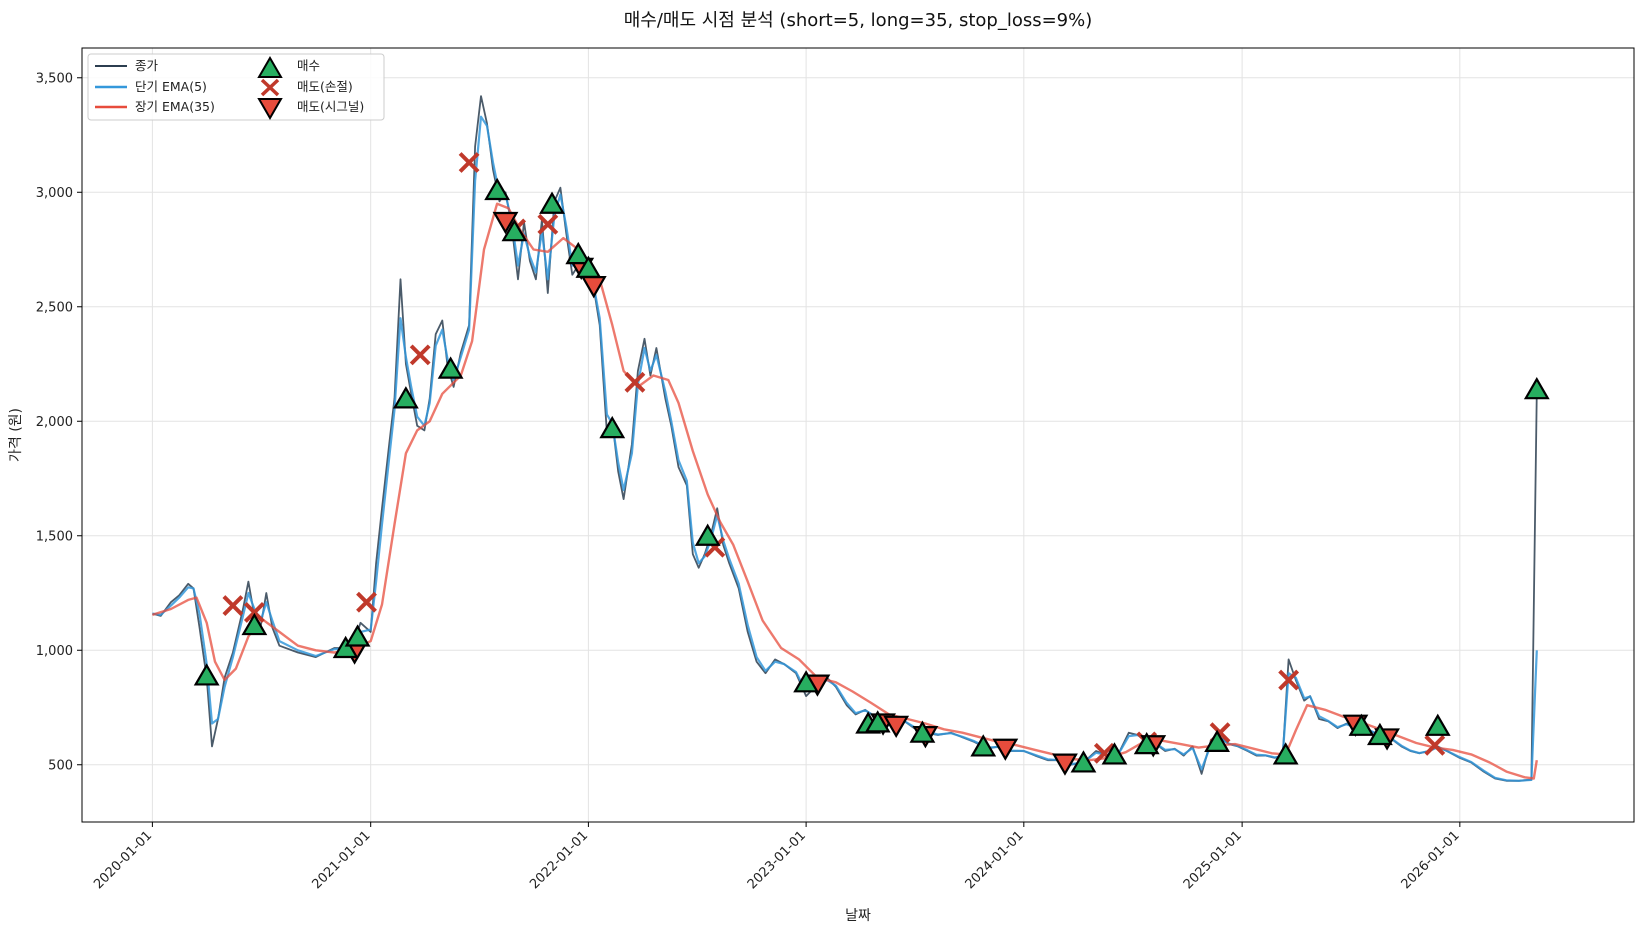  I want to click on legend-sell-label: 매도(시그널), so click(330, 106).